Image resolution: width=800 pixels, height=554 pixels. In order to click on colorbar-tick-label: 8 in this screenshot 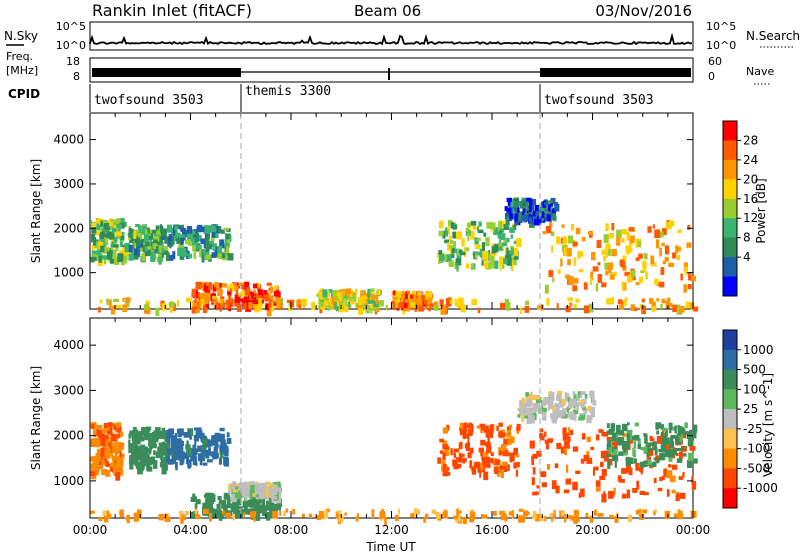, I will do `click(747, 238)`.